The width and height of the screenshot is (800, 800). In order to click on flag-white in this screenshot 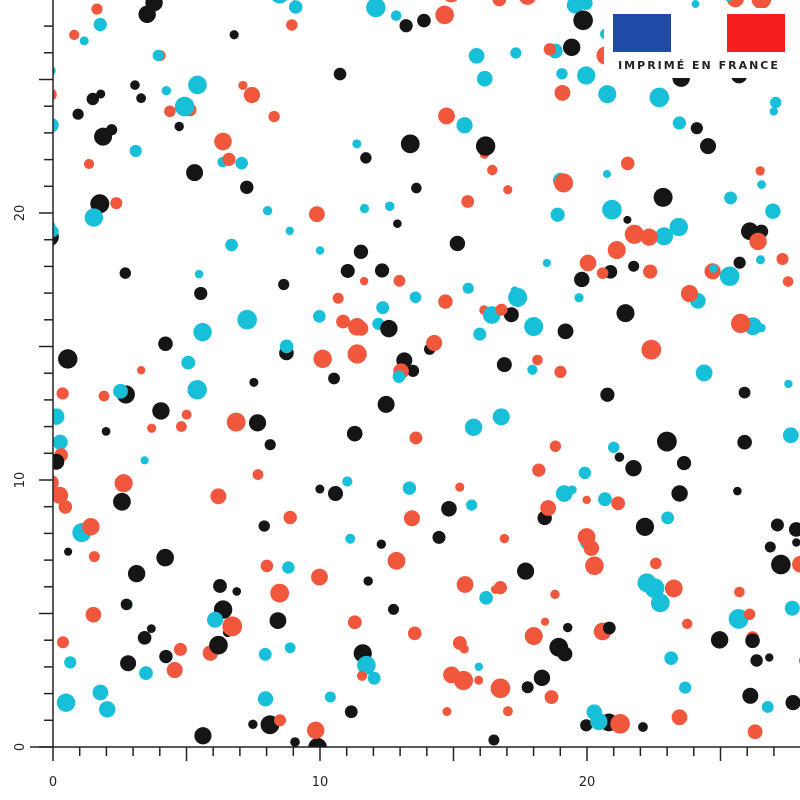, I will do `click(699, 33)`.